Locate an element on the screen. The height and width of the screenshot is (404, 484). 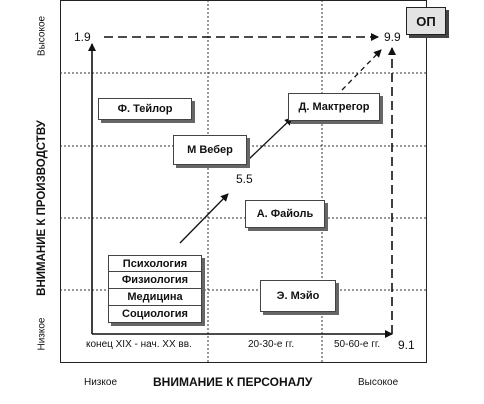
y-axis-low-label: Низкое is located at coordinates (42, 334).